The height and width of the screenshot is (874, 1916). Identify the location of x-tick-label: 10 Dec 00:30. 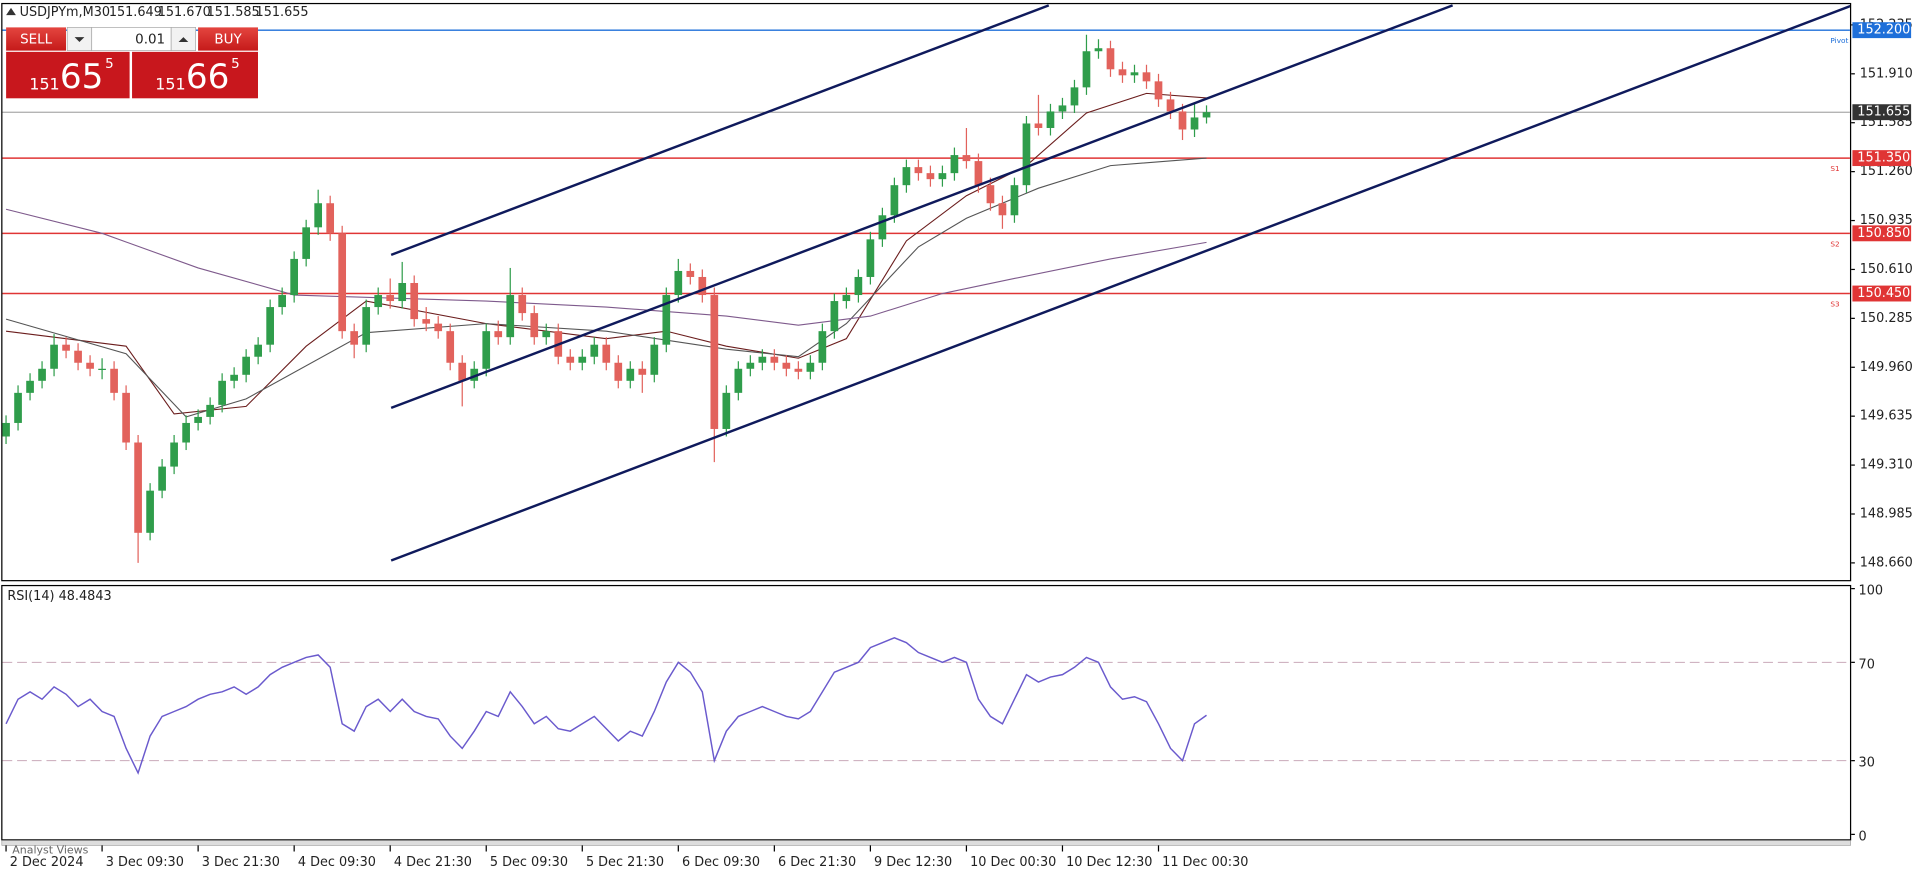
(1013, 862).